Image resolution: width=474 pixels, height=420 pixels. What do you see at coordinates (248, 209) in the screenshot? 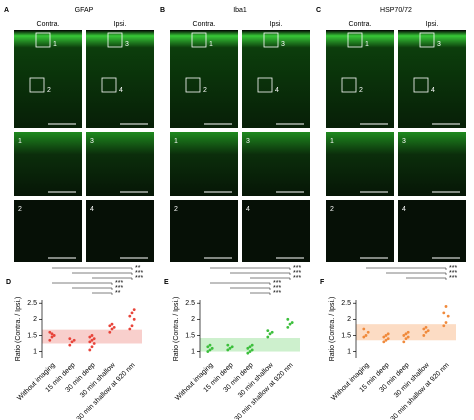
I see `zoom-label: 4` at bounding box center [248, 209].